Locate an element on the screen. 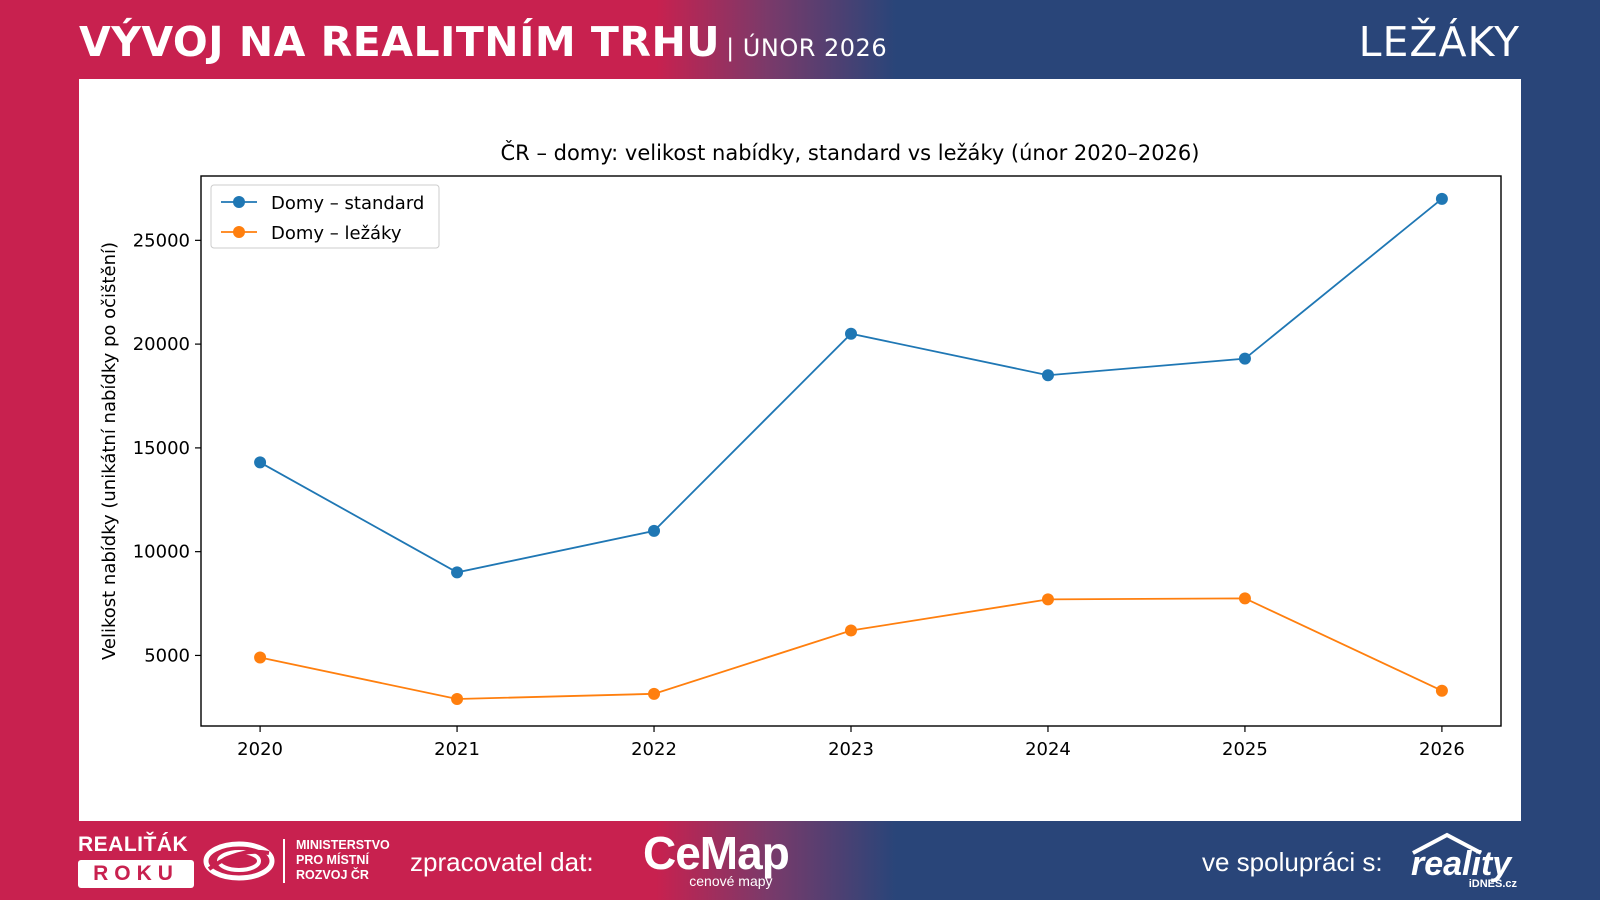 This screenshot has width=1600, height=900. x-tick-label: 2023 is located at coordinates (851, 749).